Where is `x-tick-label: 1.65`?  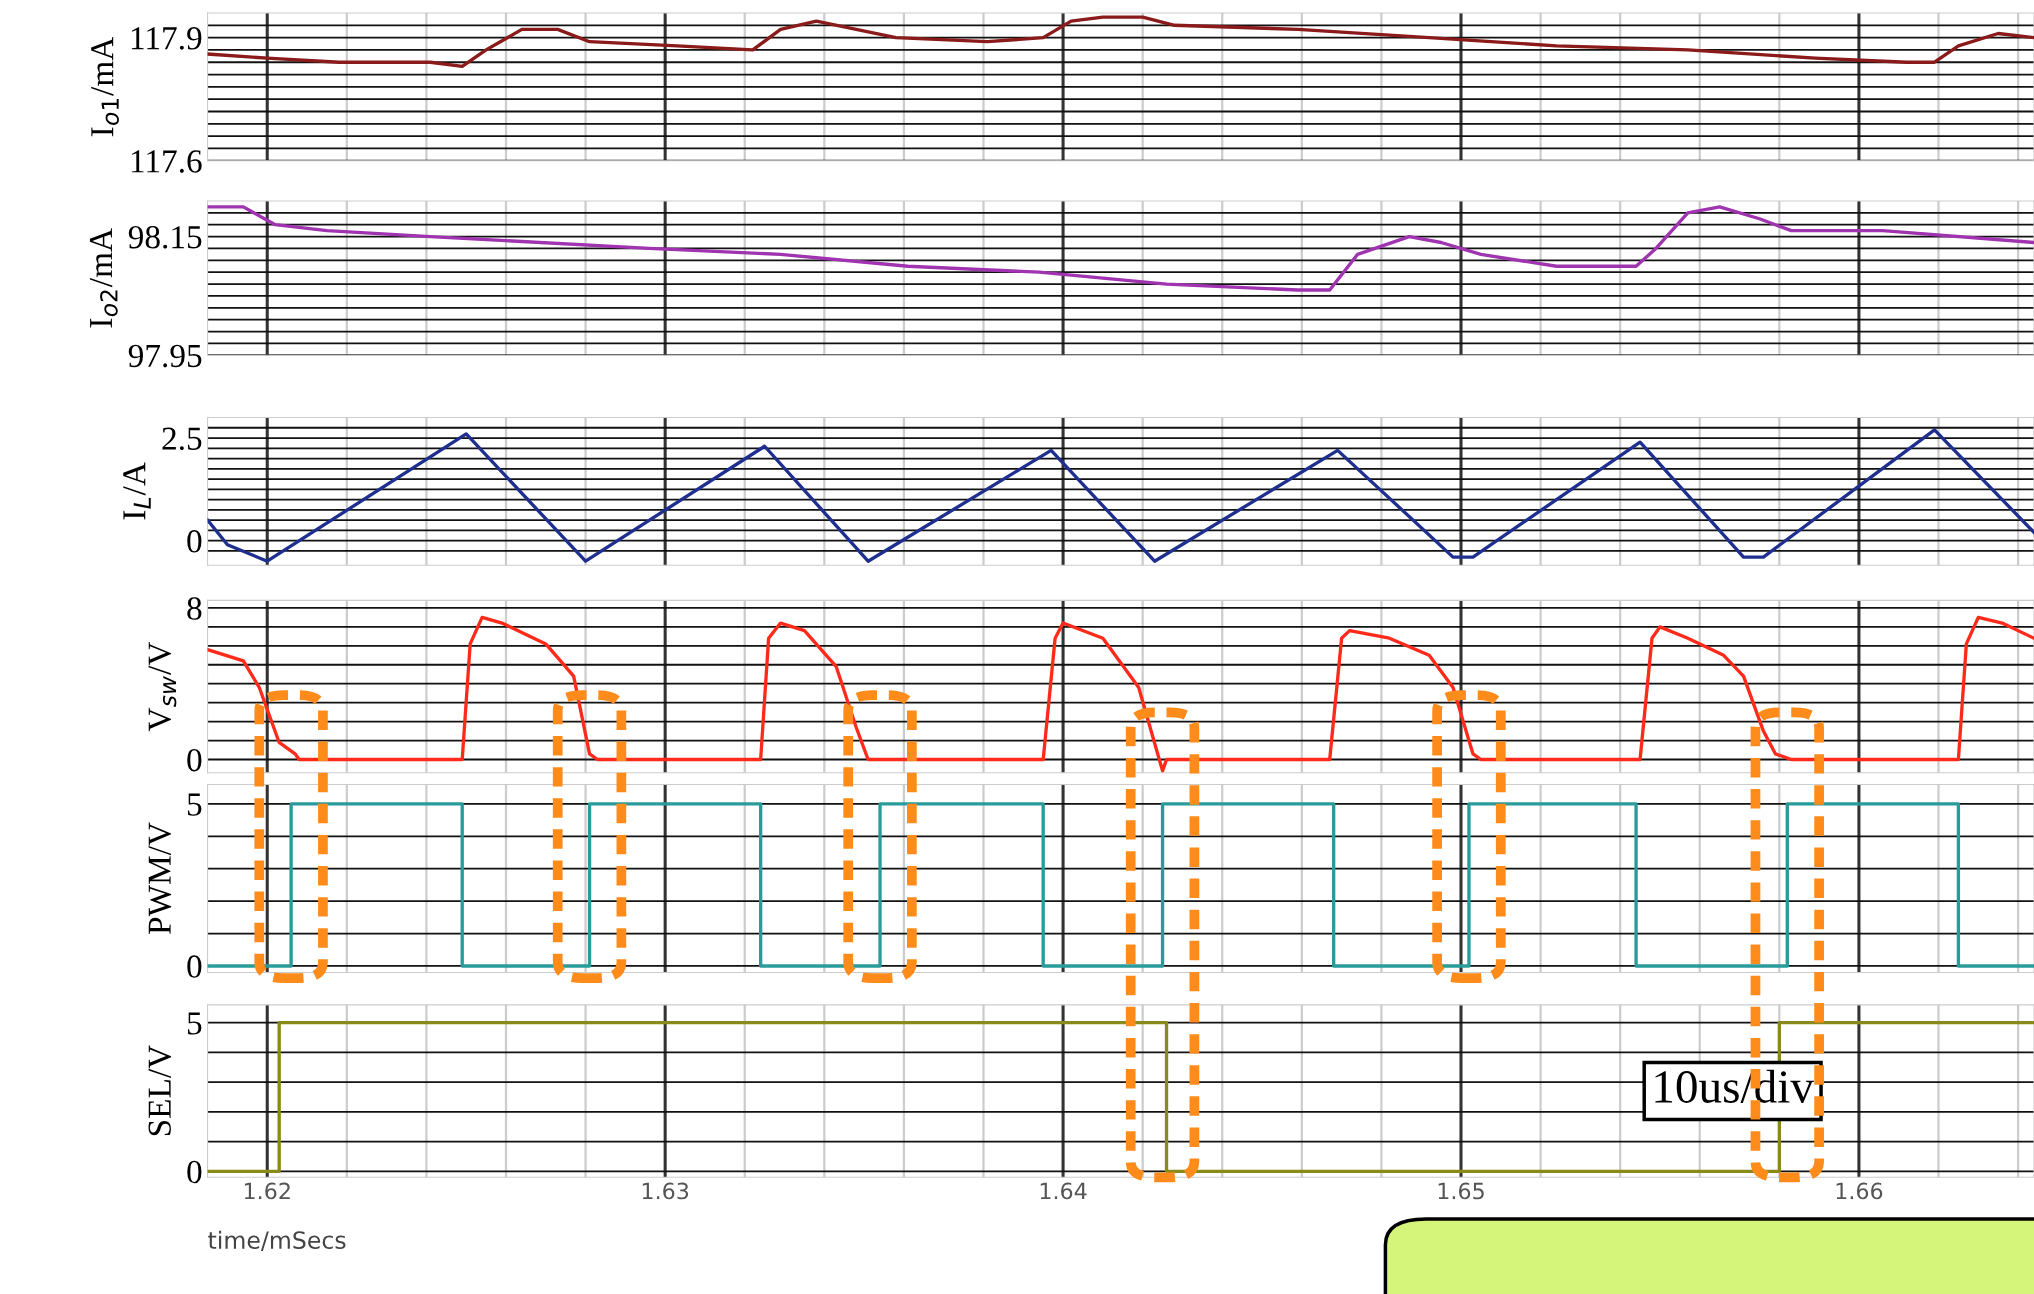
x-tick-label: 1.65 is located at coordinates (1461, 1191).